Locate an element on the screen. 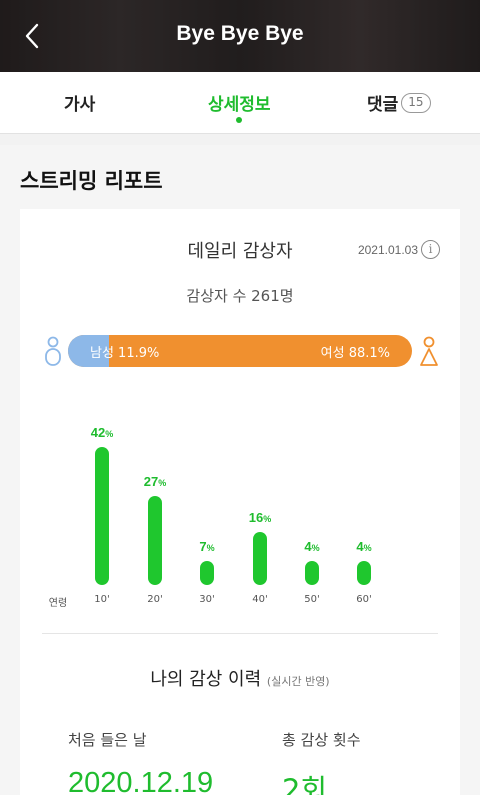 Image resolution: width=480 pixels, height=795 pixels. section-title: 스트리밍 리포트 is located at coordinates (91, 181).